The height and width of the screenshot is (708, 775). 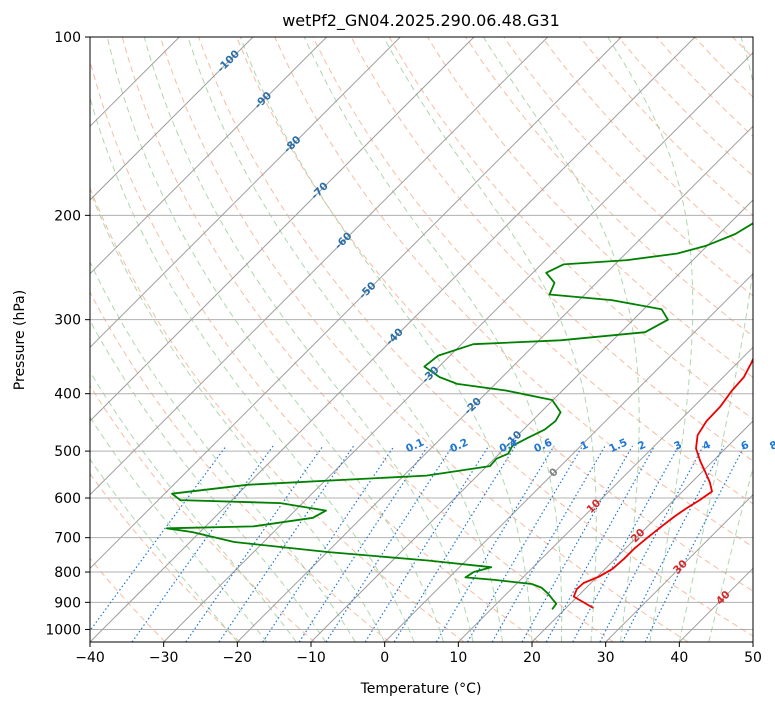 I want to click on x-axis-title: Temperature (°C), so click(x=421, y=689).